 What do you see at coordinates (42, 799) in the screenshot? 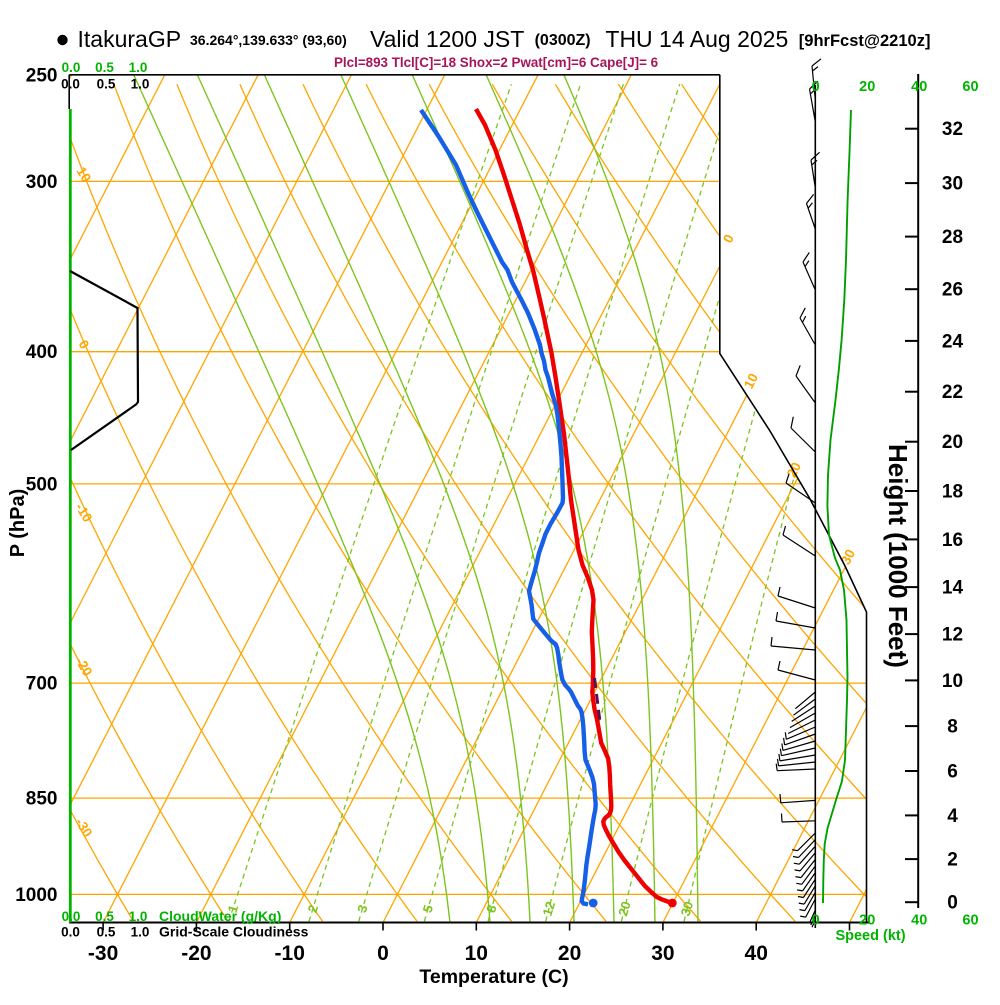
I see `svg-text: 850` at bounding box center [42, 799].